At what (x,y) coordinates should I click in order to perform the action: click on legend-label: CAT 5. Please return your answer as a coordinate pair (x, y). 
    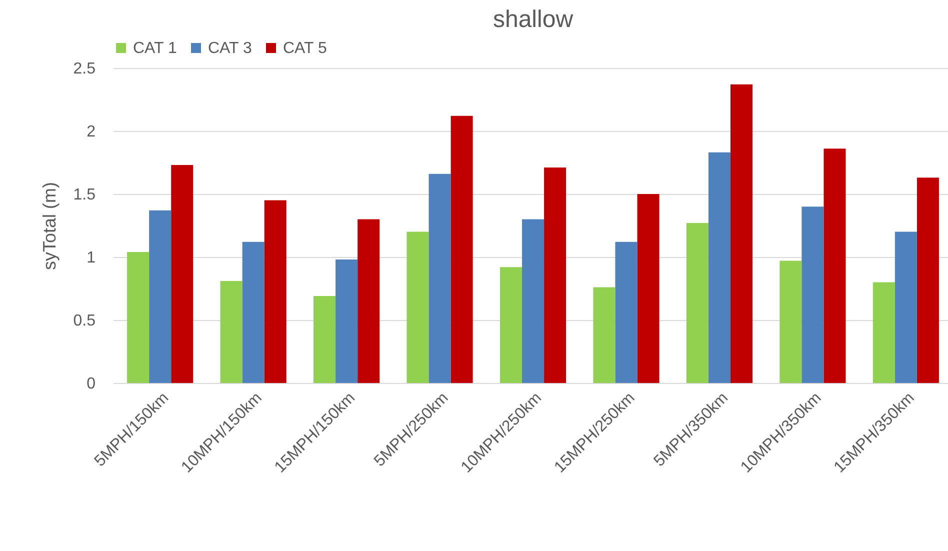
    Looking at the image, I should click on (305, 48).